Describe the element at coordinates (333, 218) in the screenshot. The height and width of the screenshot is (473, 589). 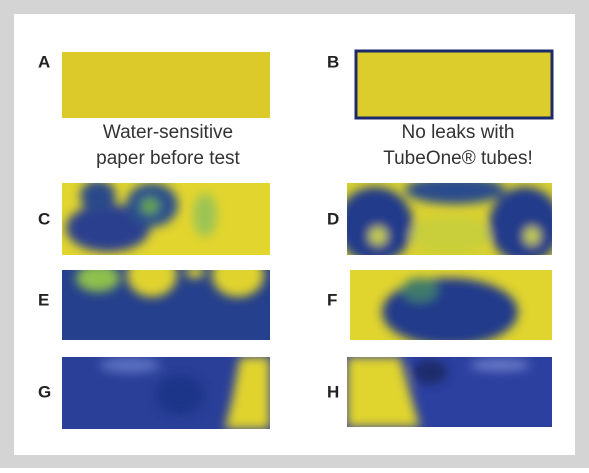
I see `panel-label: D` at that location.